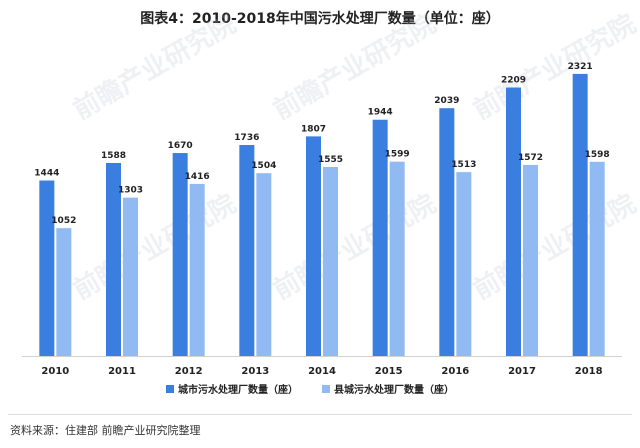 The height and width of the screenshot is (448, 640). What do you see at coordinates (130, 276) in the screenshot?
I see `bar-county-2011` at bounding box center [130, 276].